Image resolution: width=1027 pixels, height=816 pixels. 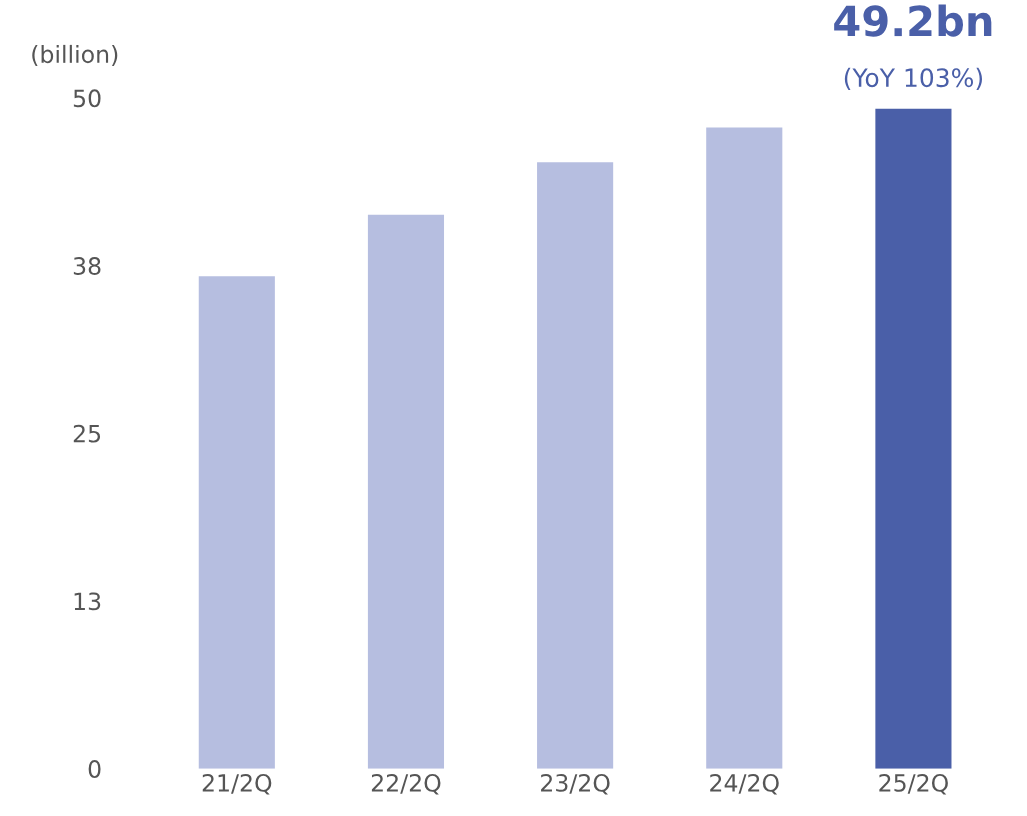 What do you see at coordinates (75, 55) in the screenshot?
I see `y-axis-title: (billion)` at bounding box center [75, 55].